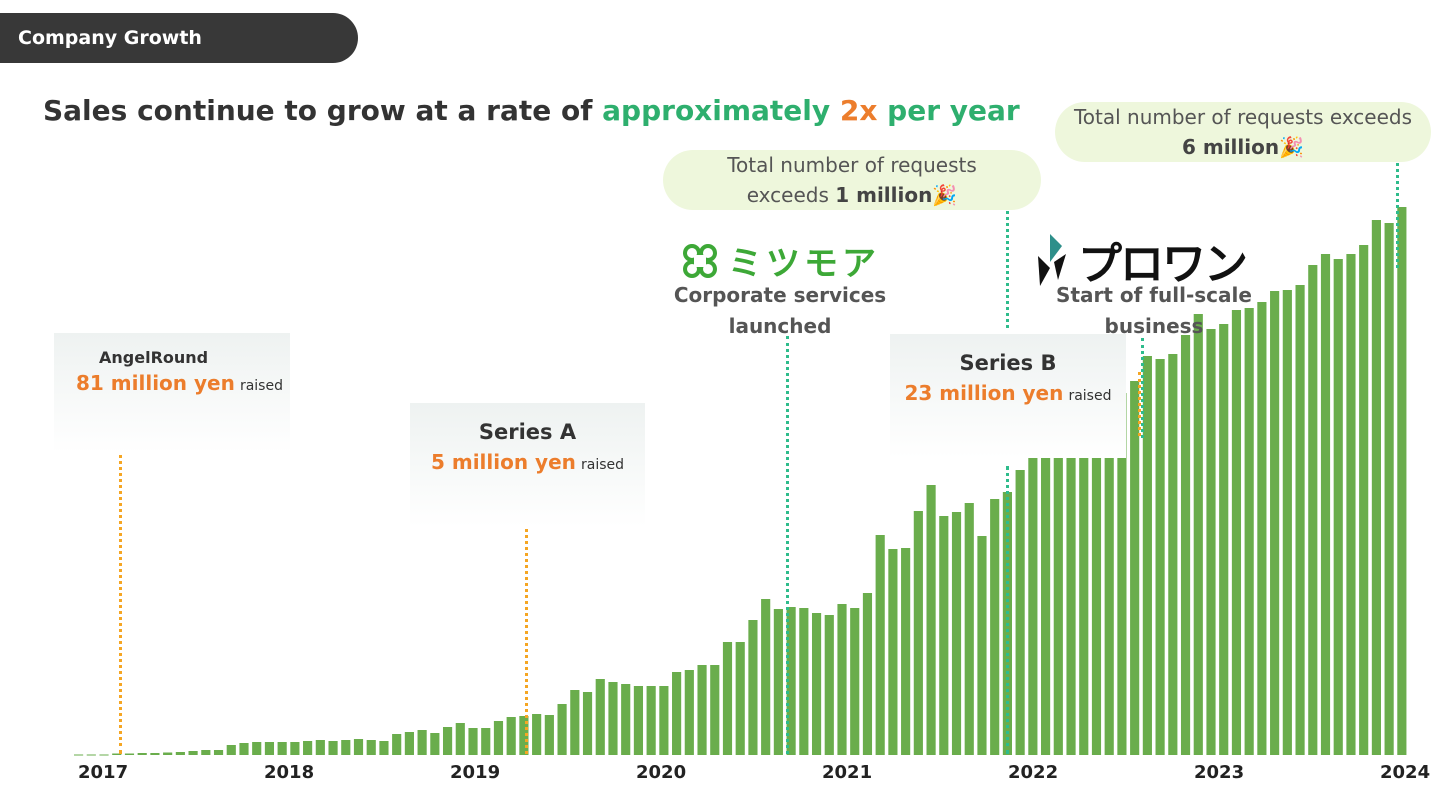  What do you see at coordinates (1139, 404) in the screenshot?
I see `series-b-extra-marker-line` at bounding box center [1139, 404].